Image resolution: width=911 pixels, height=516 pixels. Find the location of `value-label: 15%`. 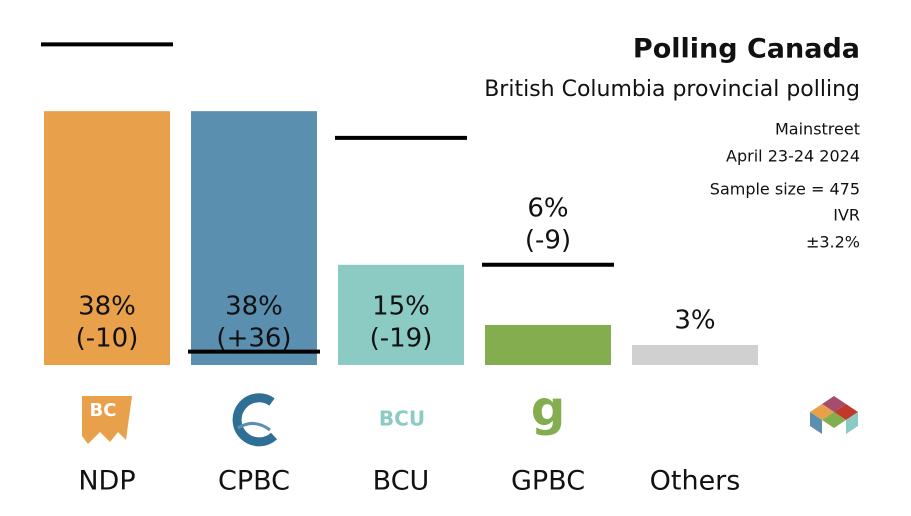

value-label: 15% is located at coordinates (401, 307).